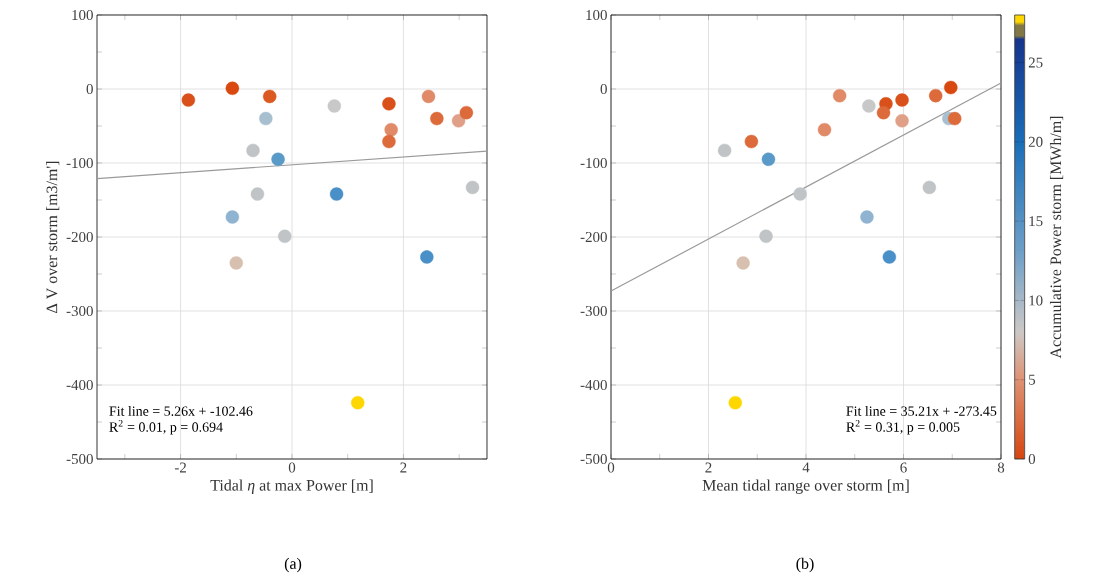  I want to click on x-tick-label: 8, so click(1001, 467).